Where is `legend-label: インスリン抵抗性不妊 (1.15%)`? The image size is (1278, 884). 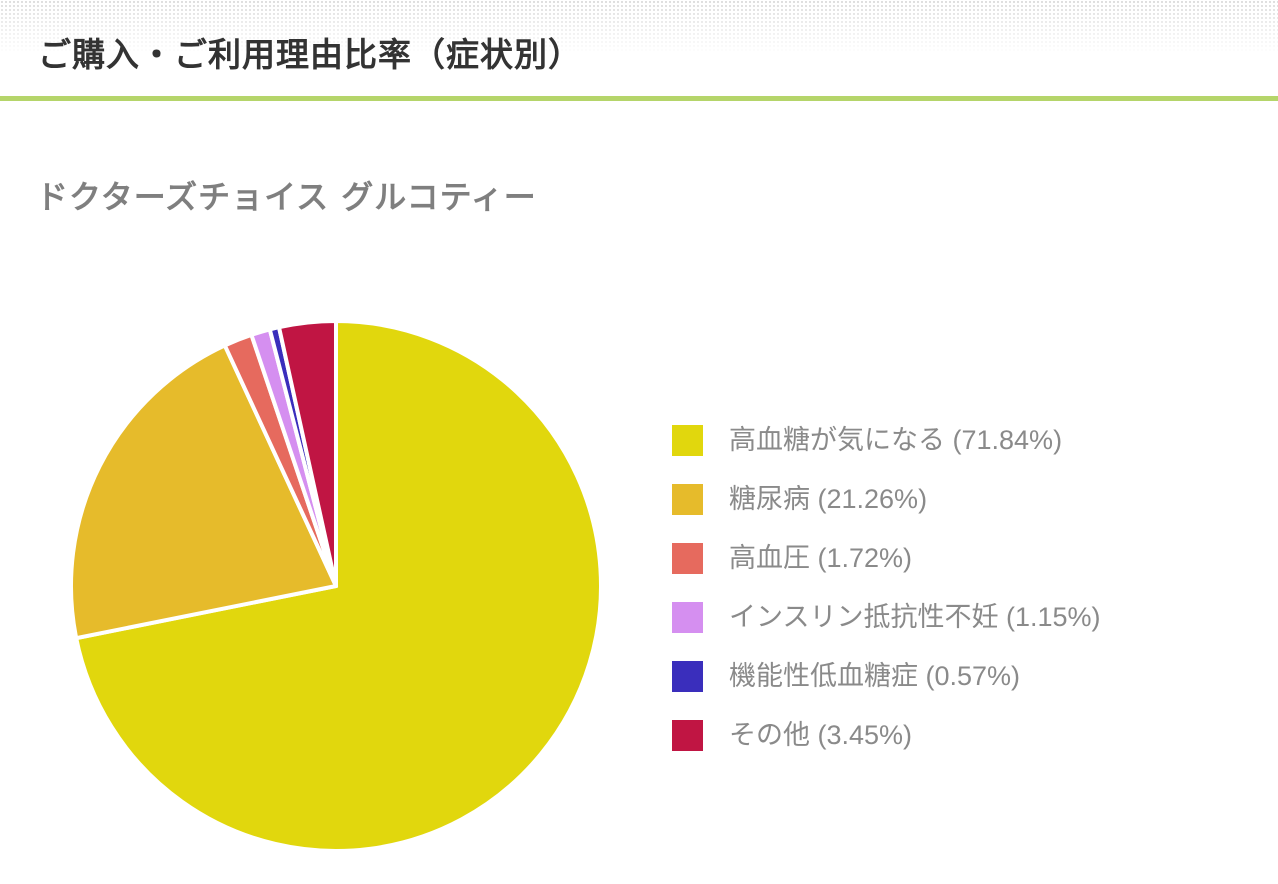
legend-label: インスリン抵抗性不妊 (1.15%) is located at coordinates (915, 617).